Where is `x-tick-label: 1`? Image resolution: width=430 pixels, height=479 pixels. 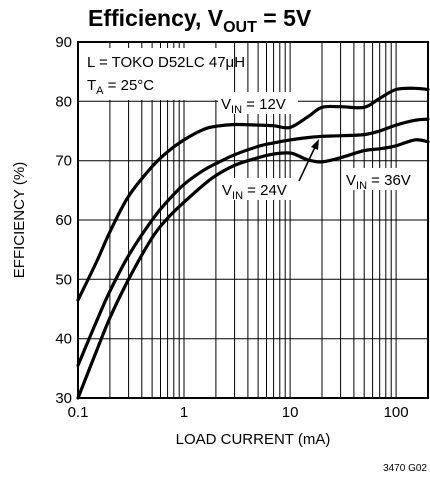 x-tick-label: 1 is located at coordinates (184, 412).